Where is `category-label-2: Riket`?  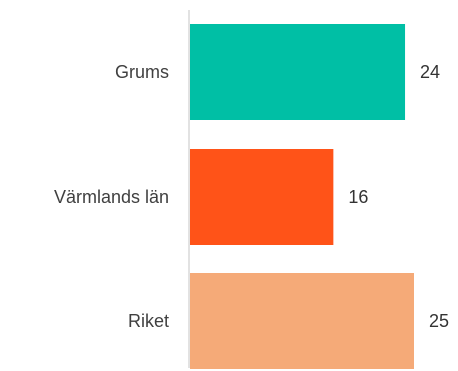 category-label-2: Riket is located at coordinates (148, 321).